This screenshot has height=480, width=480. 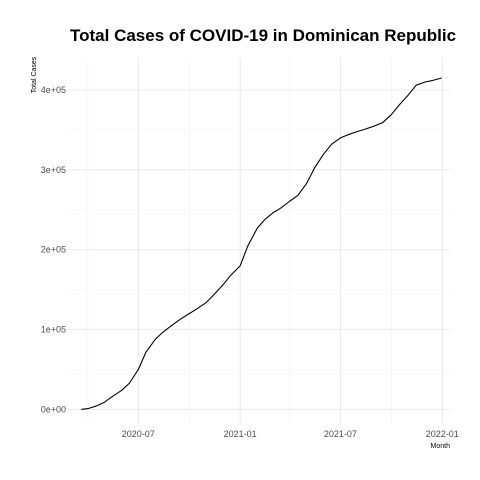 I want to click on x-axis-ticks: 2020-07 2021-01 2021-07 2022-01, so click(x=290, y=434).